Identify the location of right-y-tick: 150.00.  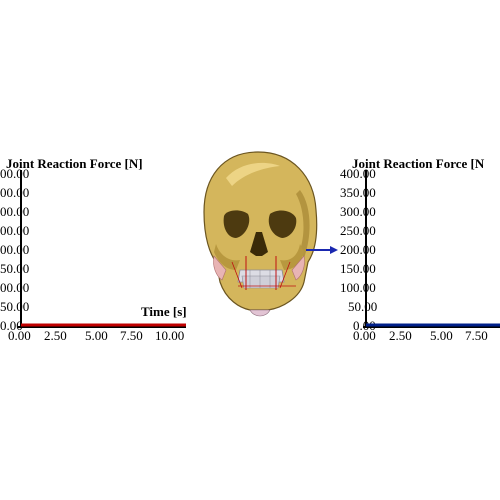
(358, 268).